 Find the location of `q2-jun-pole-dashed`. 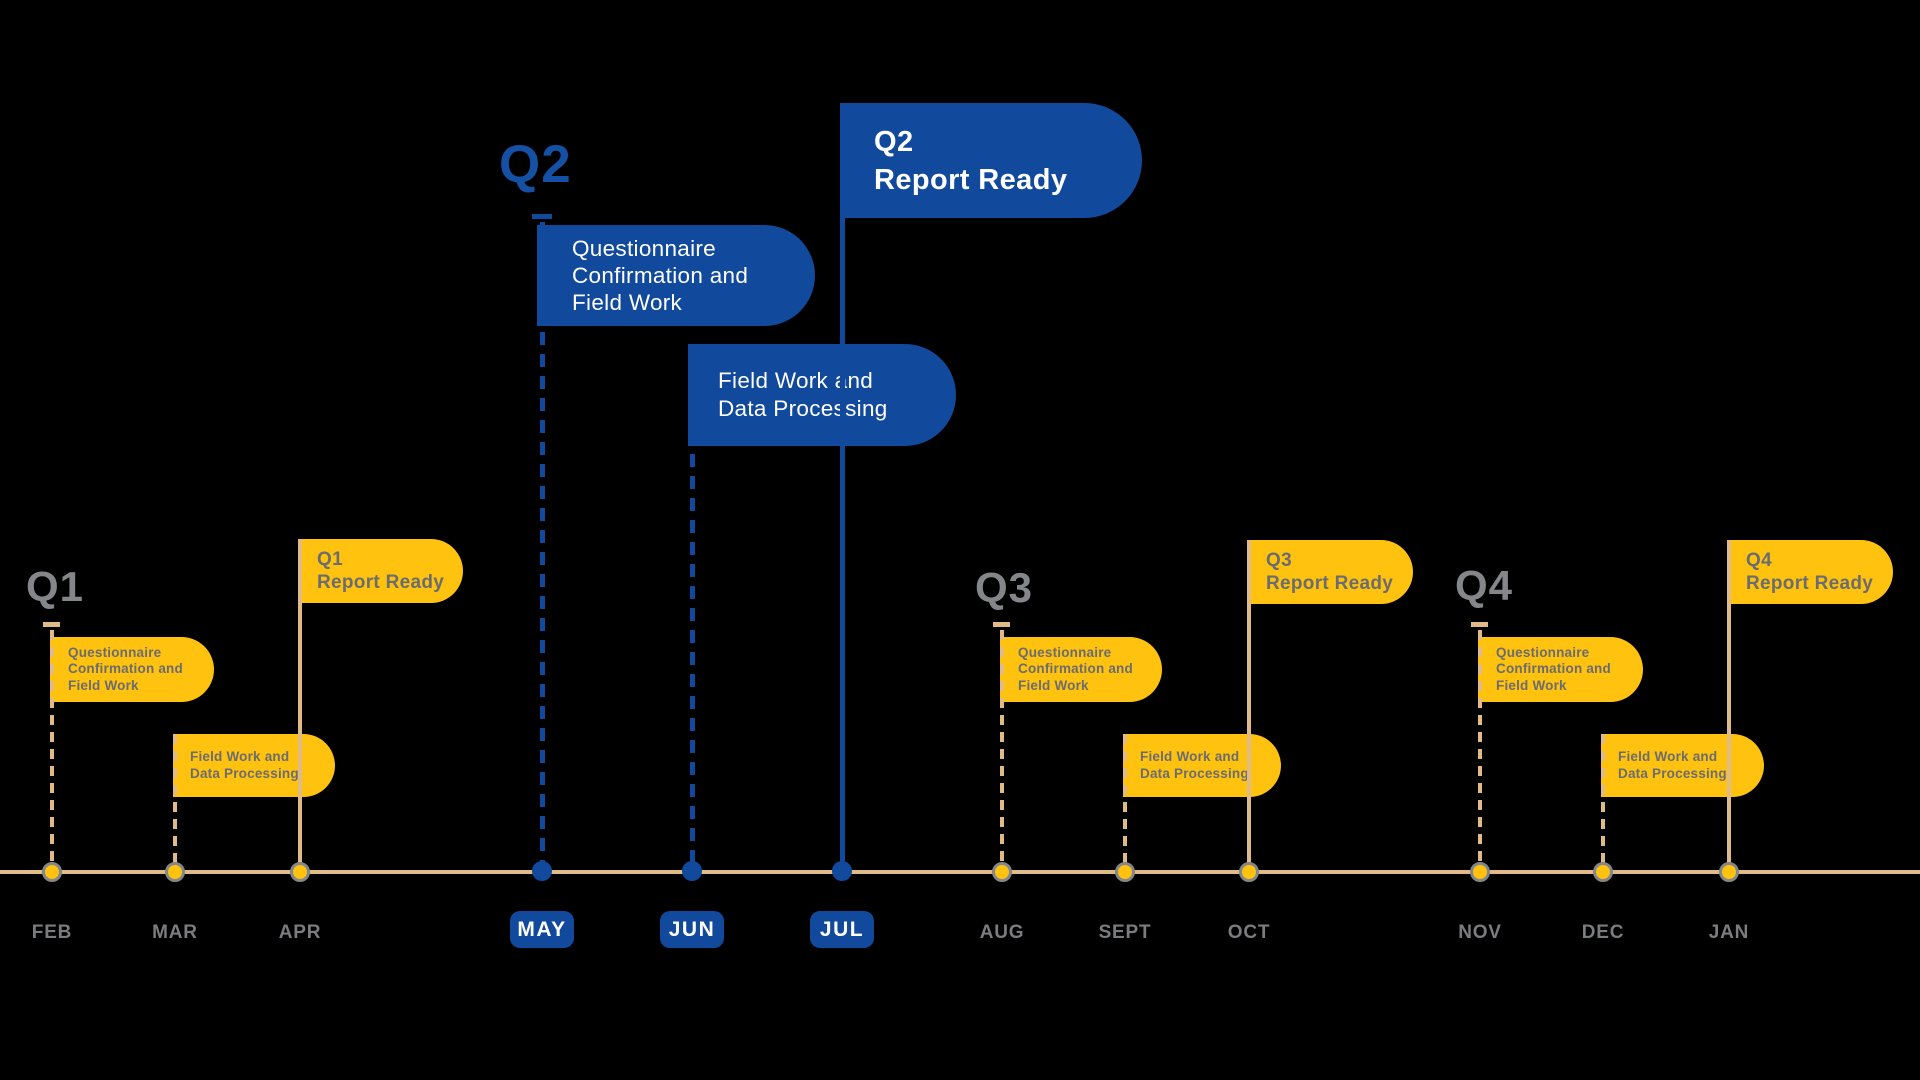

q2-jun-pole-dashed is located at coordinates (692, 608).